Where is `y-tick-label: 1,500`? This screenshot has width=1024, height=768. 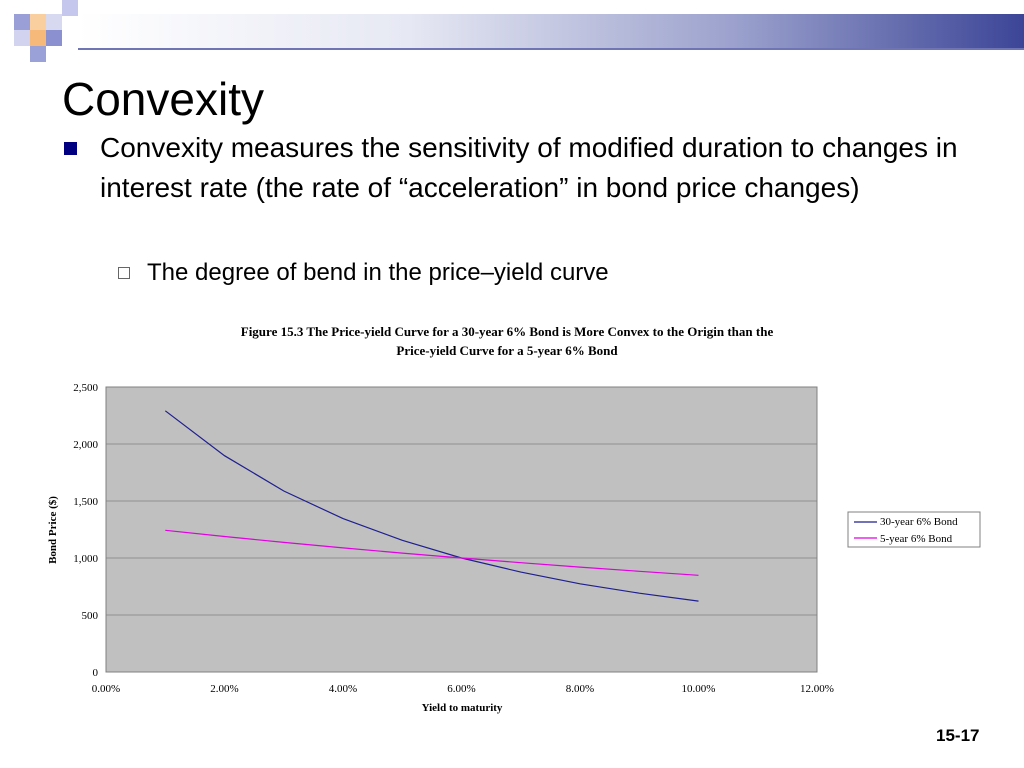
y-tick-label: 1,500 is located at coordinates (85, 502).